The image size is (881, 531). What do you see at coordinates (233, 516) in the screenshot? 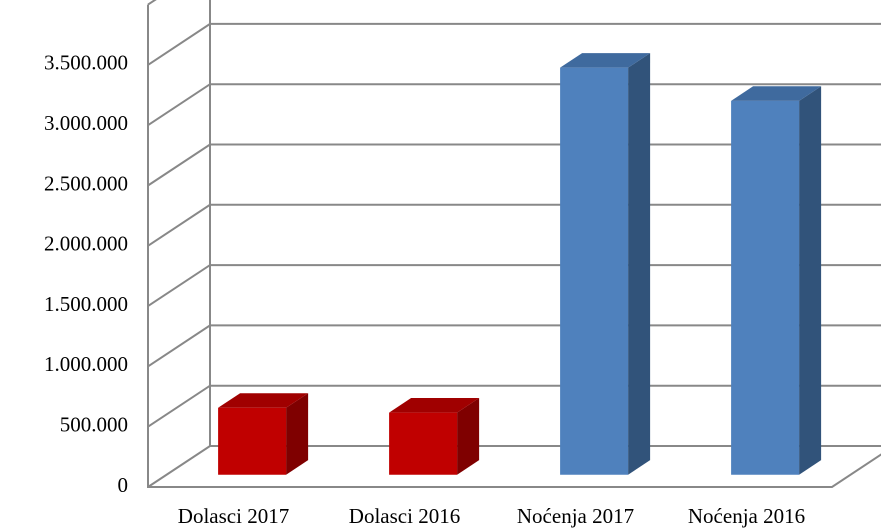
I see `x-tick-label: Dolasci 2017` at bounding box center [233, 516].